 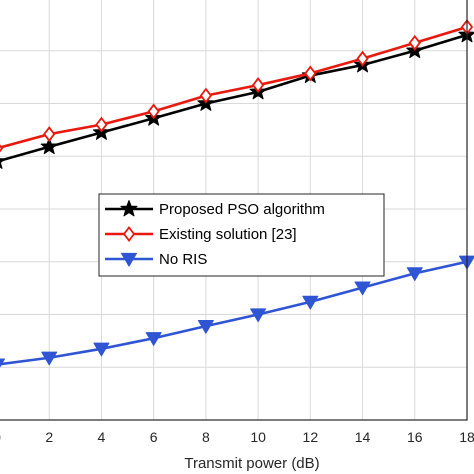 What do you see at coordinates (466, 437) in the screenshot?
I see `x-tick-label-9: 18` at bounding box center [466, 437].